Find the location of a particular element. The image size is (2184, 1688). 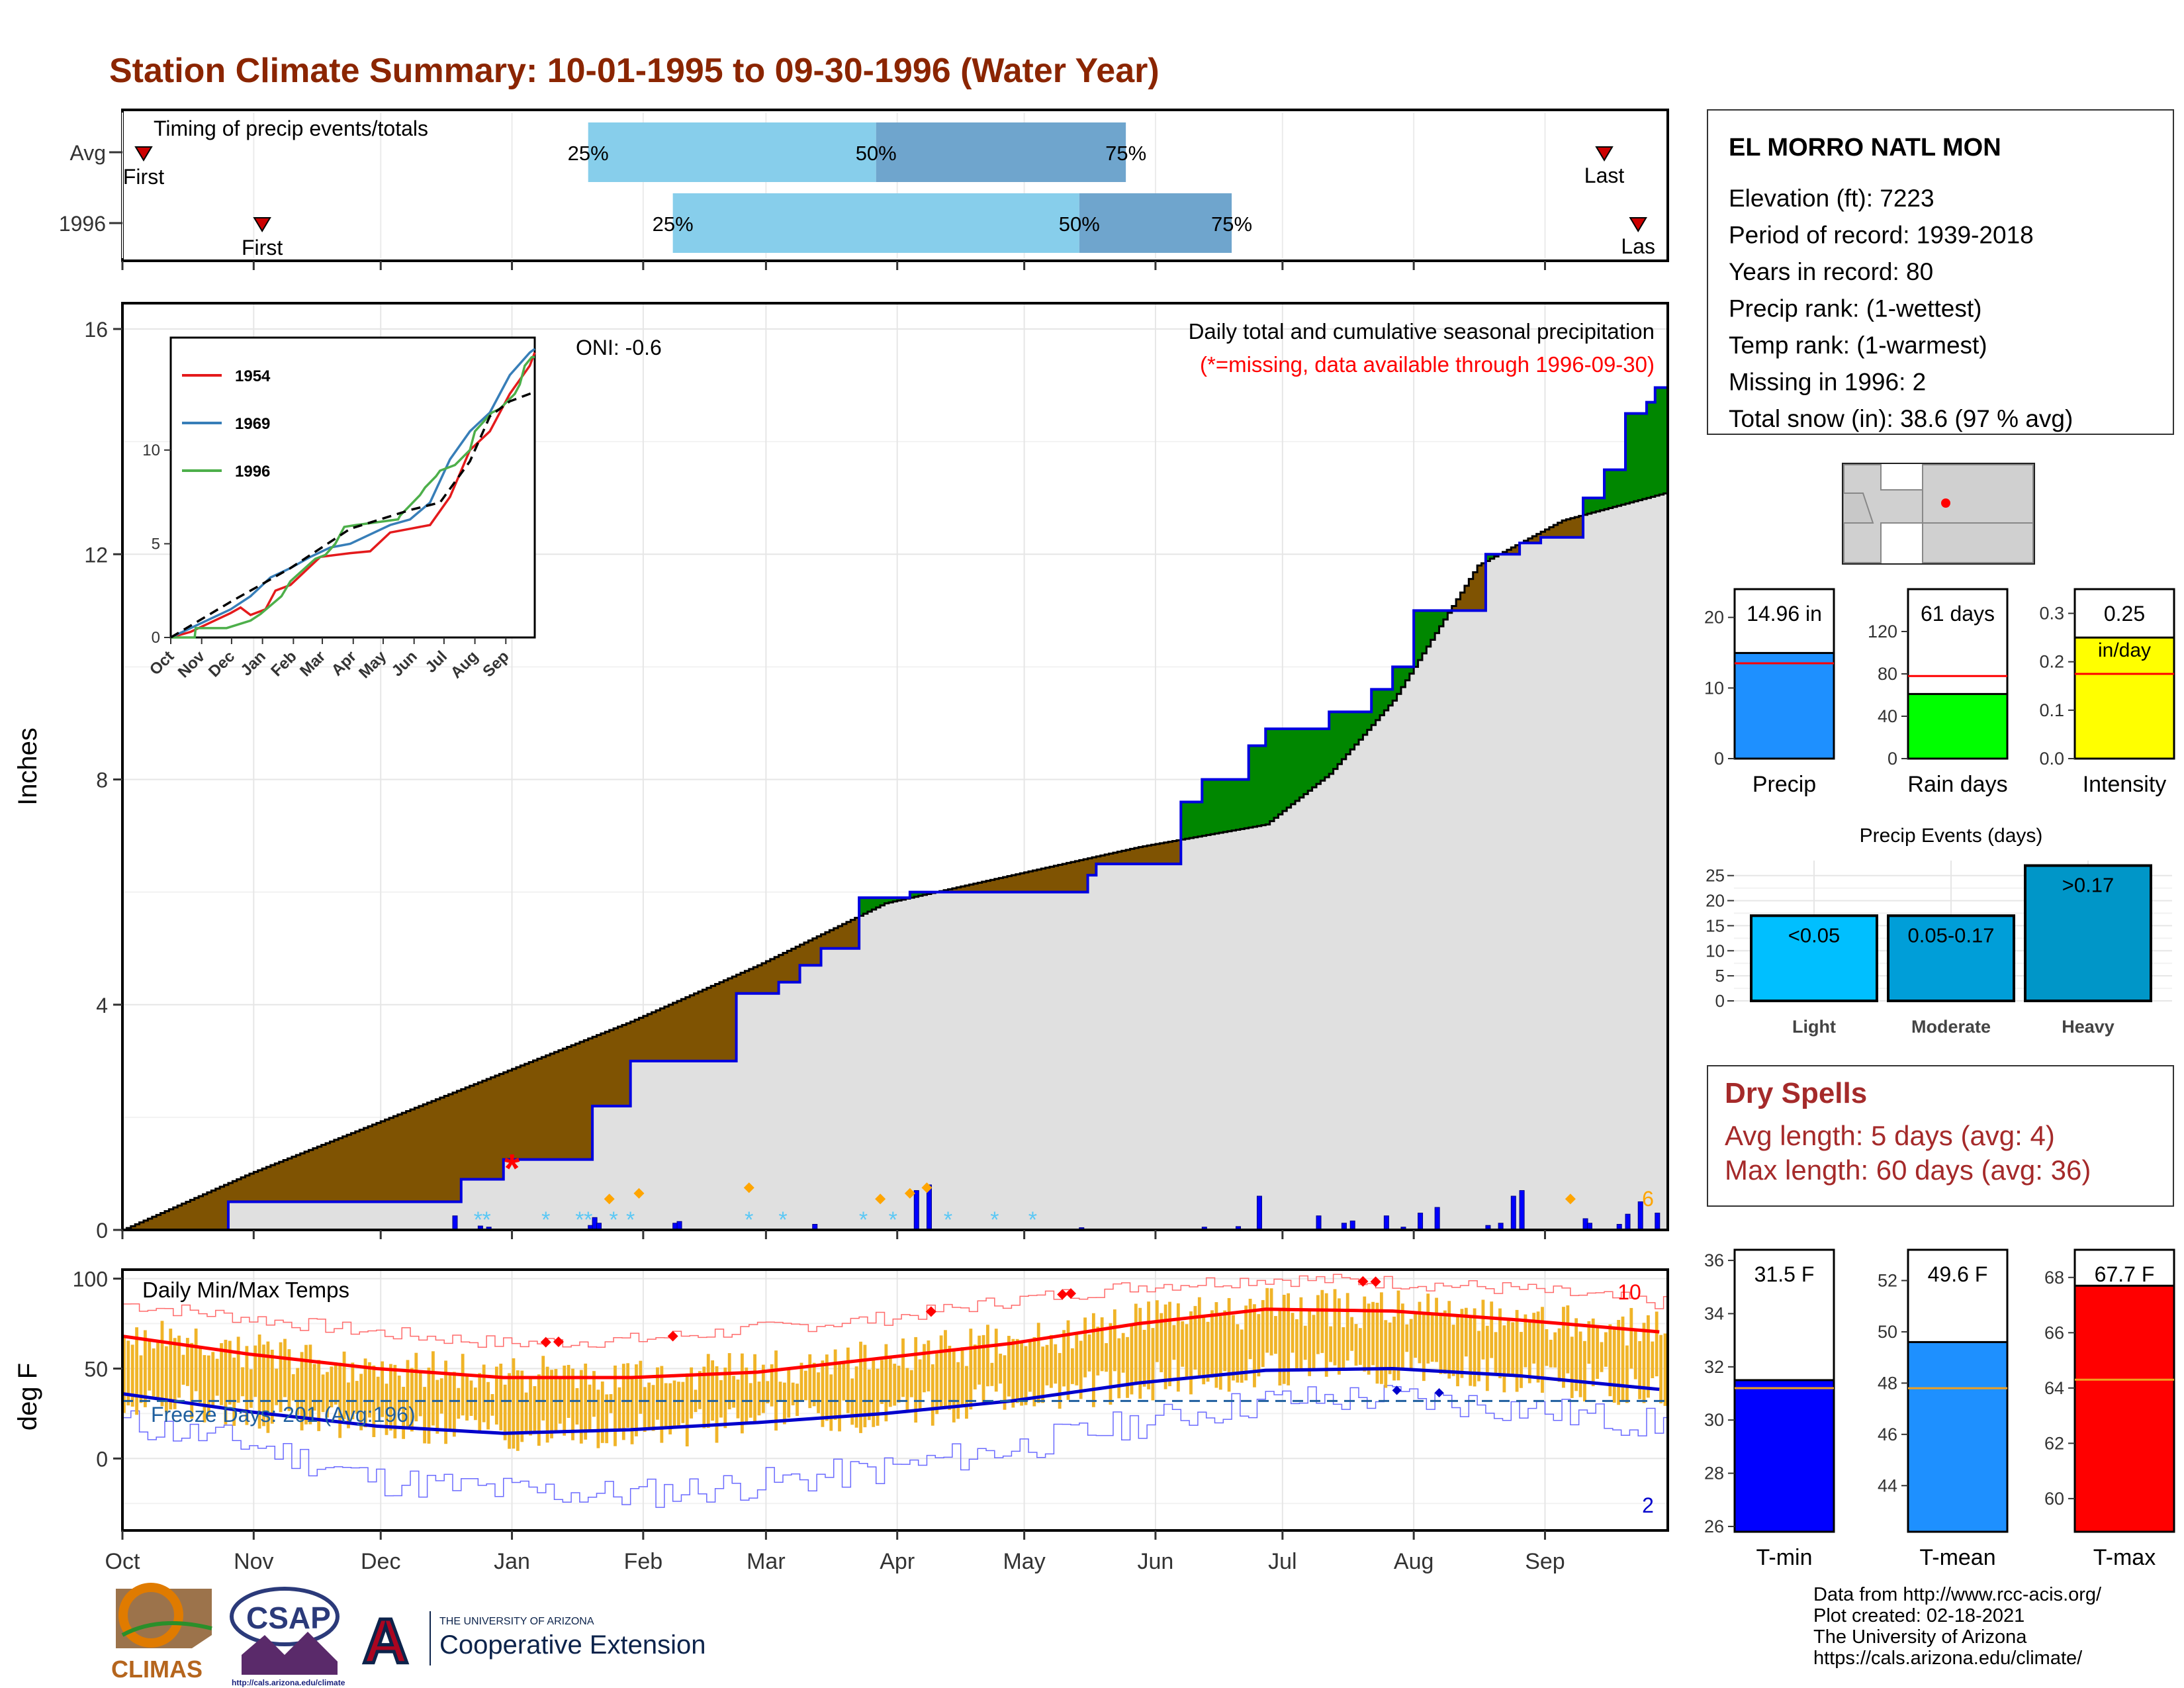

ua-small-text: THE UNIVERSITY OF ARIZONA is located at coordinates (516, 1621).